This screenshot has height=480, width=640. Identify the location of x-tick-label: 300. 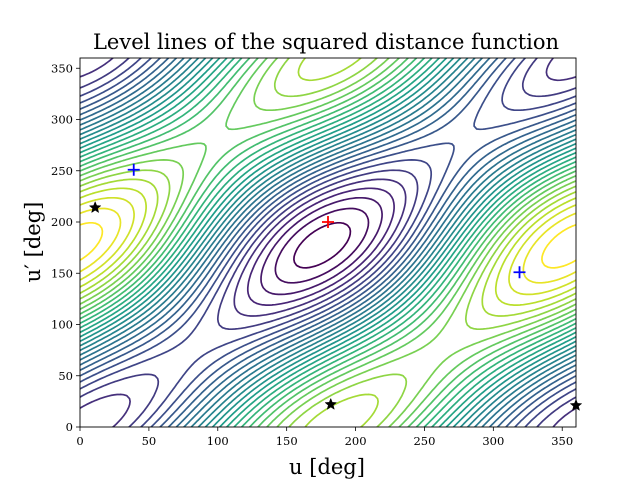
(493, 441).